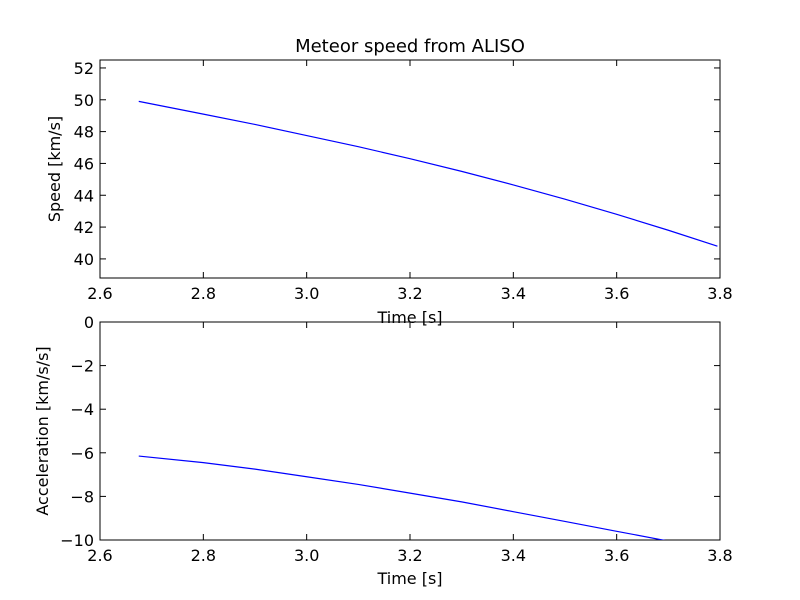 This screenshot has height=600, width=800. Describe the element at coordinates (77, 540) in the screenshot. I see `acceleration-y-tick-label: −10` at that location.